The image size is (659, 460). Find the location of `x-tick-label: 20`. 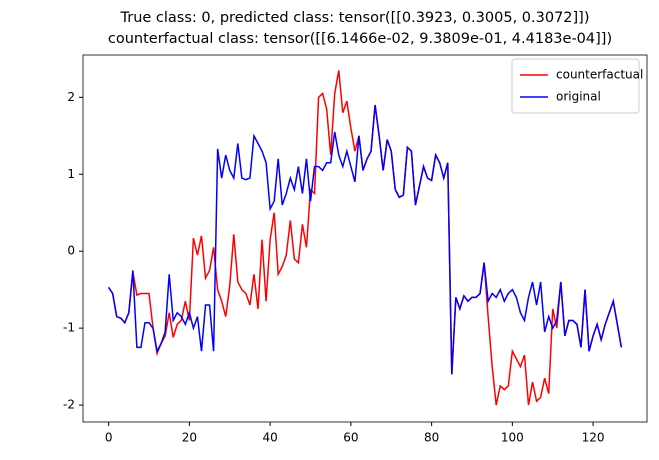

x-tick-label: 20 is located at coordinates (189, 438).